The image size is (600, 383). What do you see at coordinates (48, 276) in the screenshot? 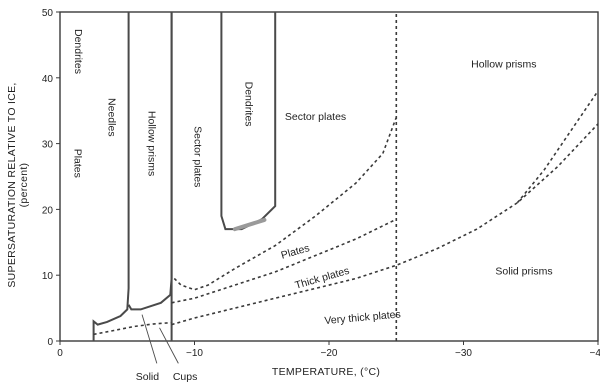
I see `y-tick-label: 10` at bounding box center [48, 276].